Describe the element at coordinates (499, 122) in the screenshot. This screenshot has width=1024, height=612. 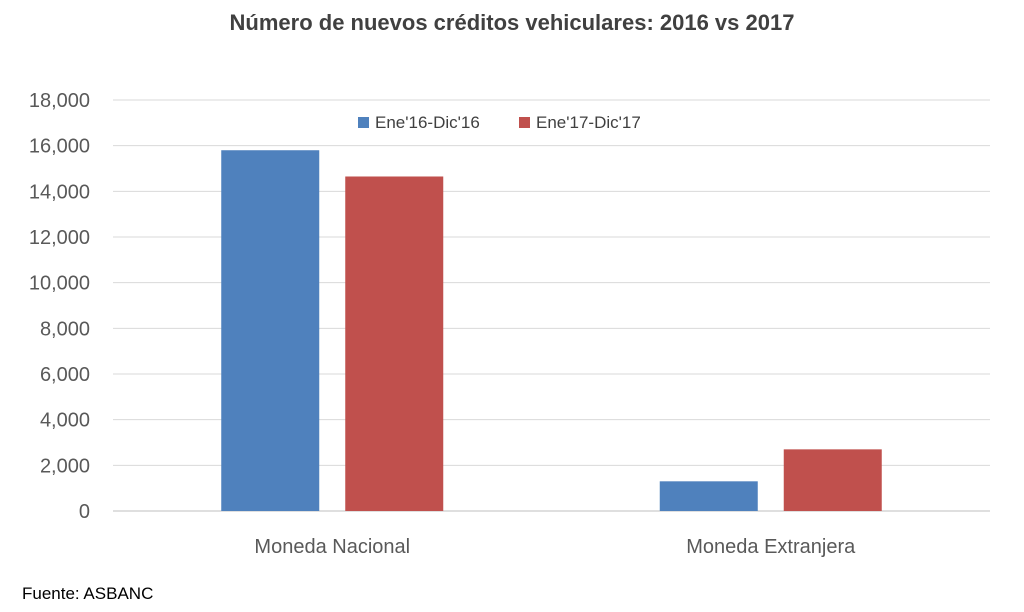
I see `legend: Ene'16-Dic'16 Ene'17-Dic'17` at that location.